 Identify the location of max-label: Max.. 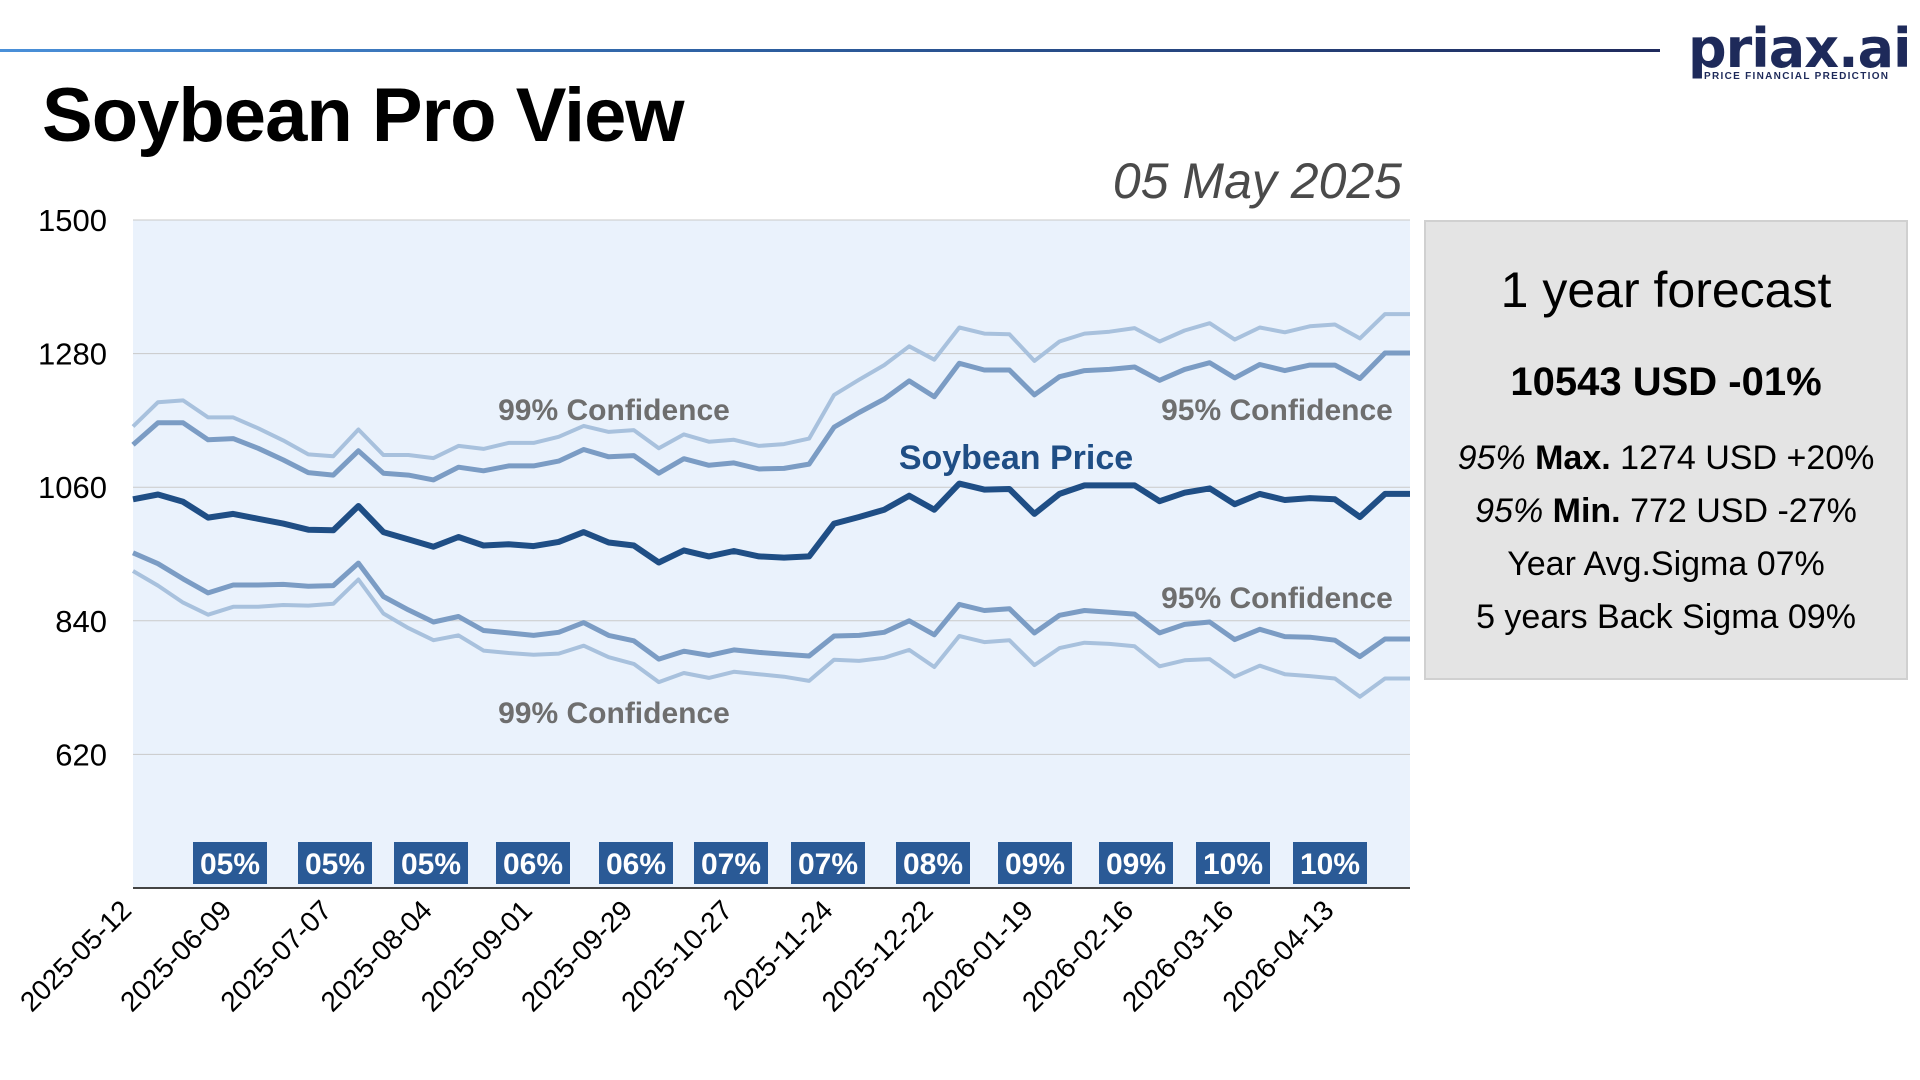
(1573, 458).